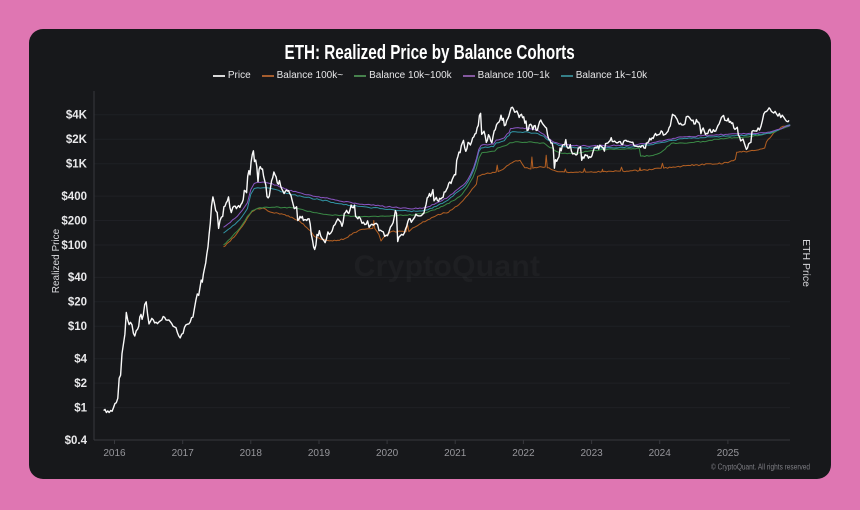  What do you see at coordinates (74, 246) in the screenshot?
I see `svg-text: $100` at bounding box center [74, 246].